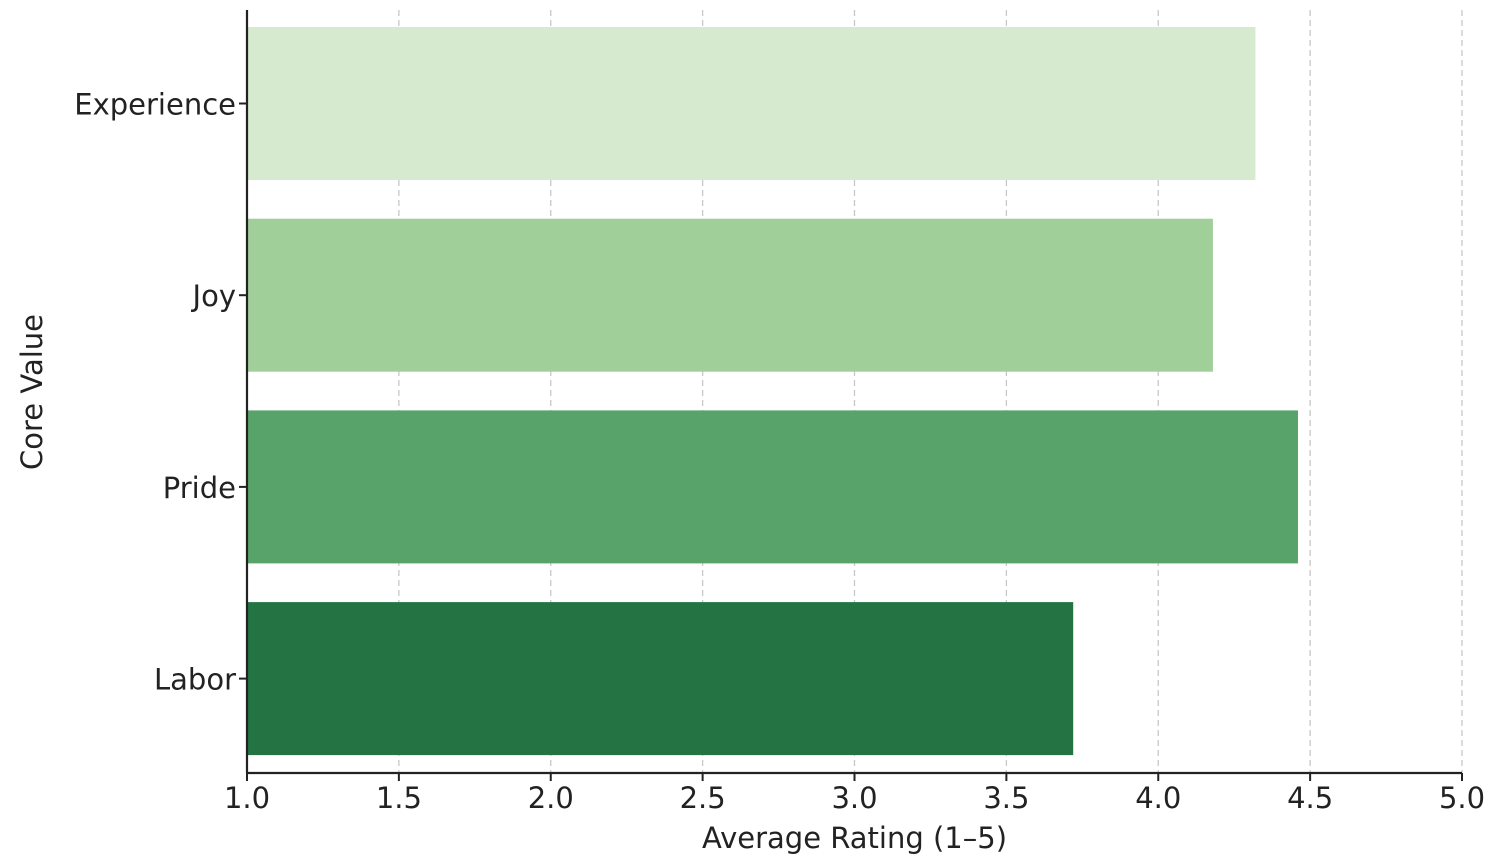  What do you see at coordinates (1310, 798) in the screenshot?
I see `x-tick-label: 4.5` at bounding box center [1310, 798].